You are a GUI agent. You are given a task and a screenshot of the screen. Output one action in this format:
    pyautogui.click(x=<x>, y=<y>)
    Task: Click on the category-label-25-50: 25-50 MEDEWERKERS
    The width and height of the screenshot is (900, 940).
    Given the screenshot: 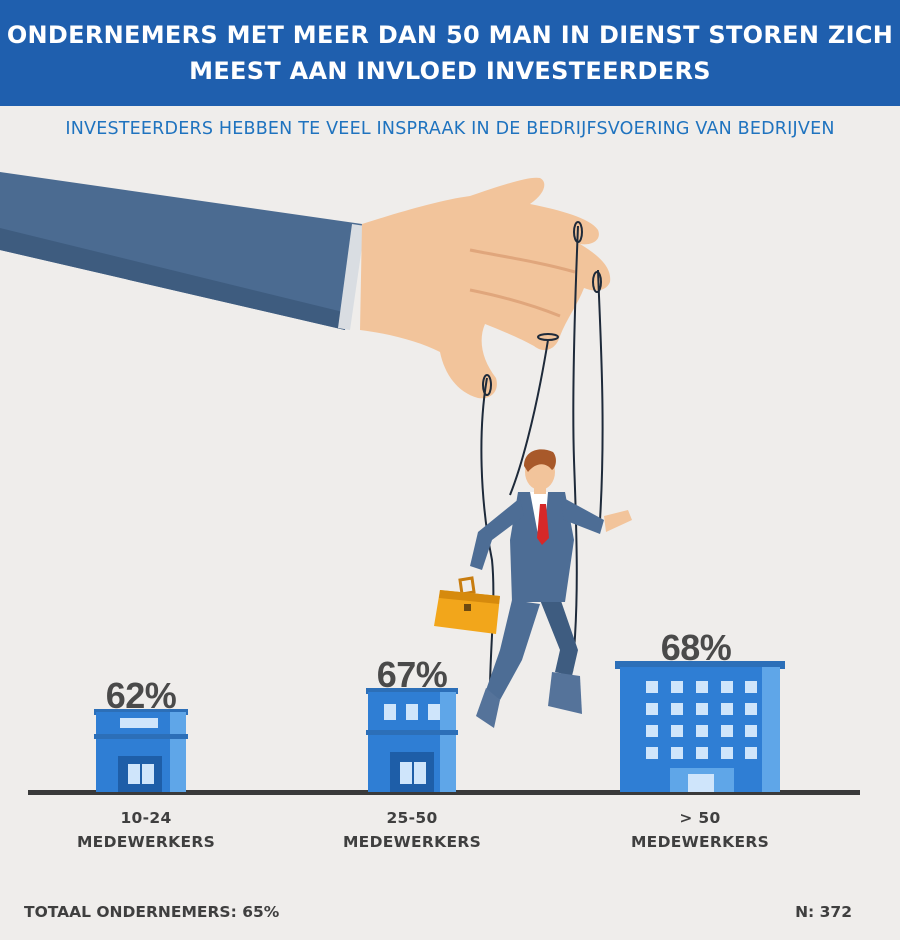 What is the action you would take?
    pyautogui.click(x=412, y=830)
    